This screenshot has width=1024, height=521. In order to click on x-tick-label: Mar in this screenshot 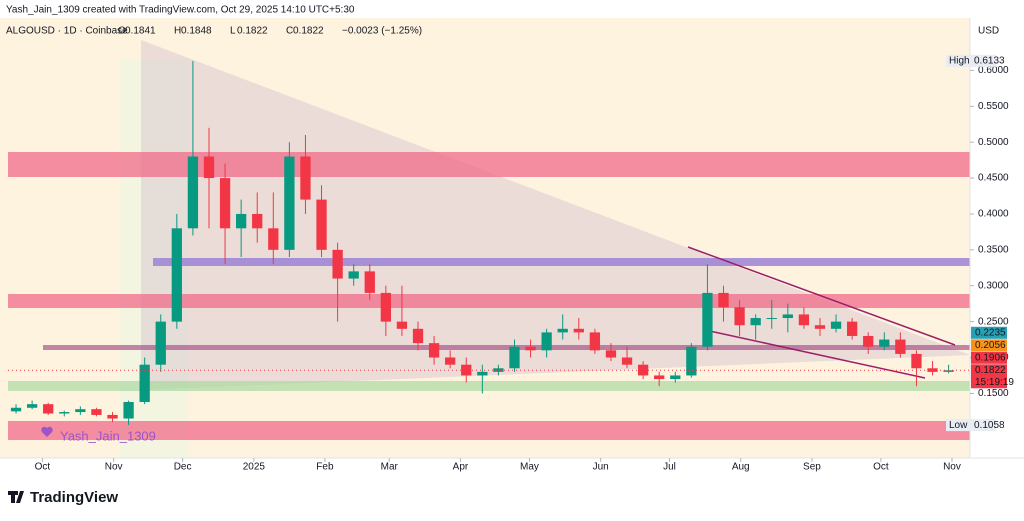, I will do `click(390, 467)`.